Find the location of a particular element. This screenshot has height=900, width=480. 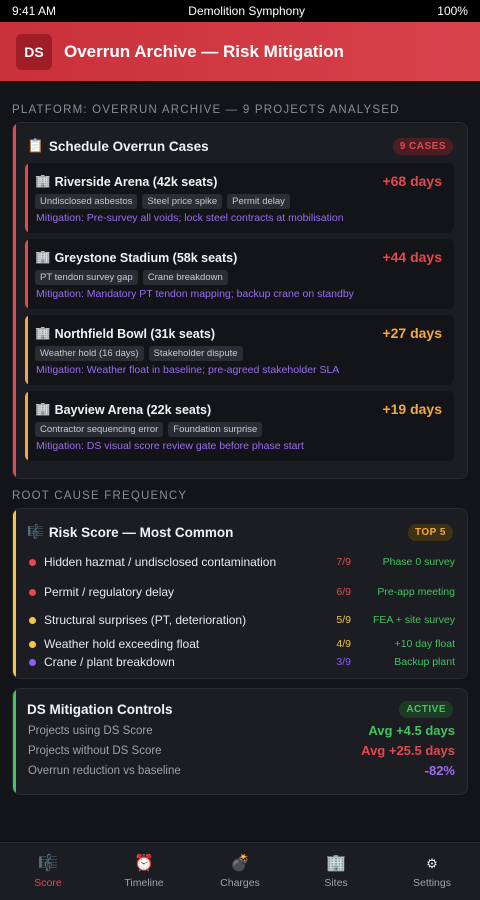

root-cause-frequency: 3/9 is located at coordinates (343, 662).